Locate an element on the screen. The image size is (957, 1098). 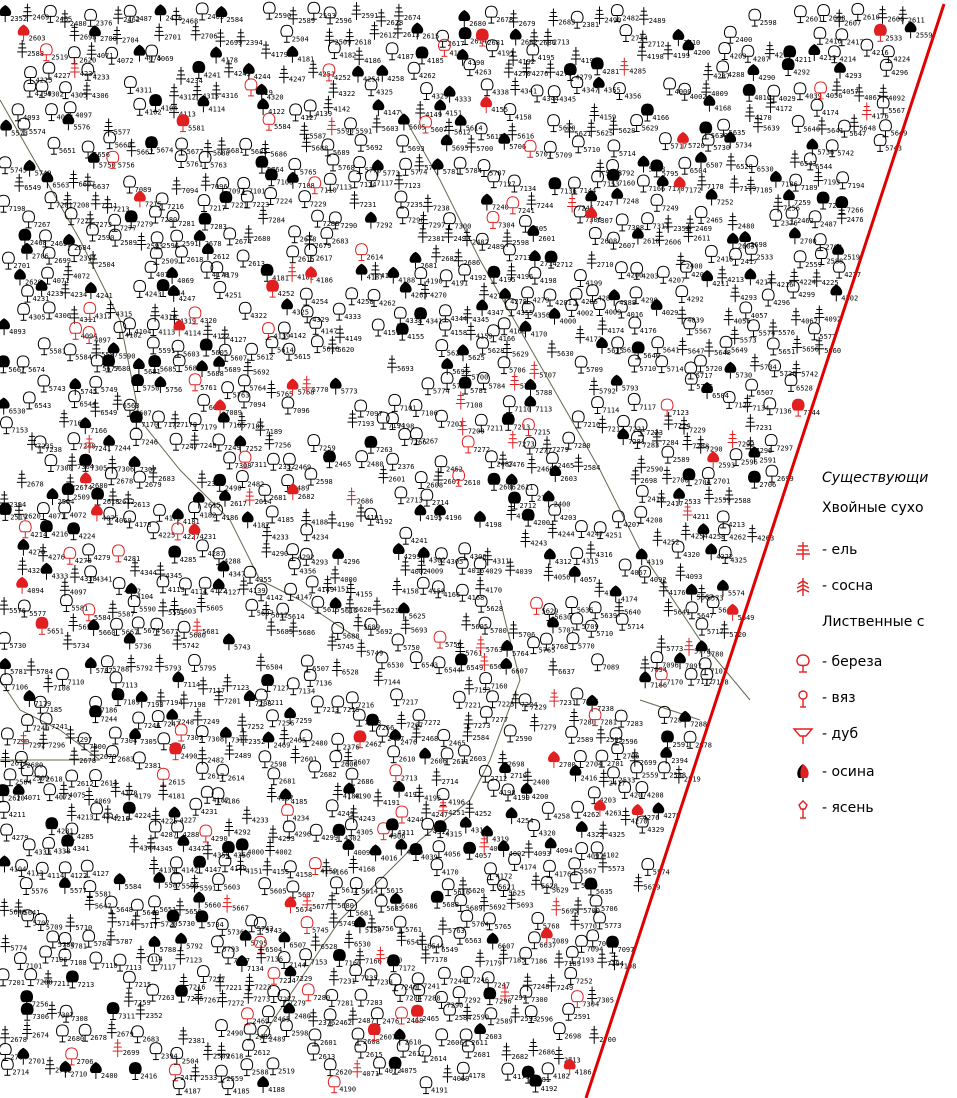
legend-group-conifers: Хвойные сухо is located at coordinates (873, 508).